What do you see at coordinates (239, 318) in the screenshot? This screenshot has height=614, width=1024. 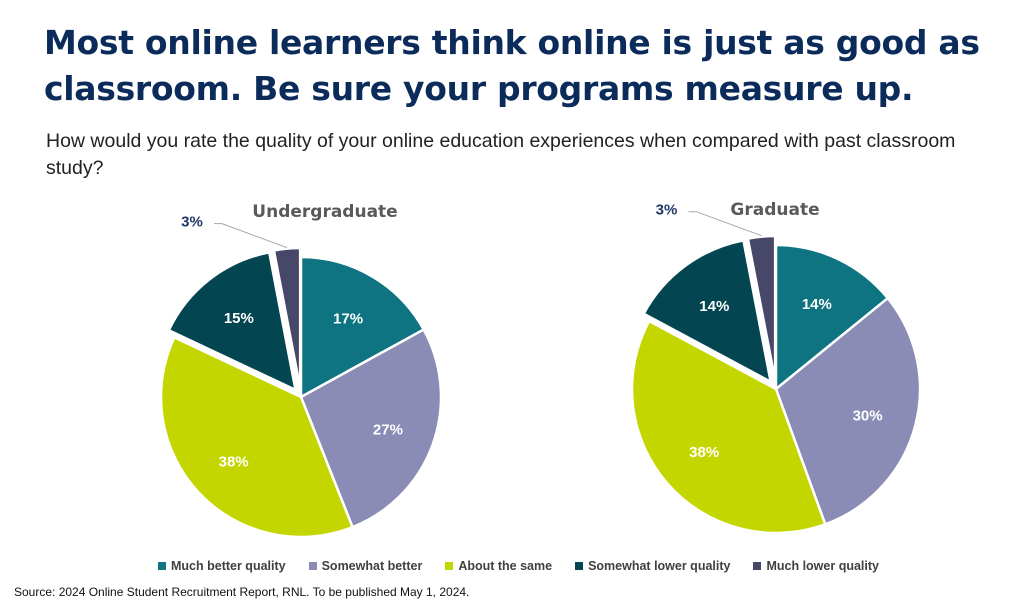 I see `slice-label: 15%` at bounding box center [239, 318].